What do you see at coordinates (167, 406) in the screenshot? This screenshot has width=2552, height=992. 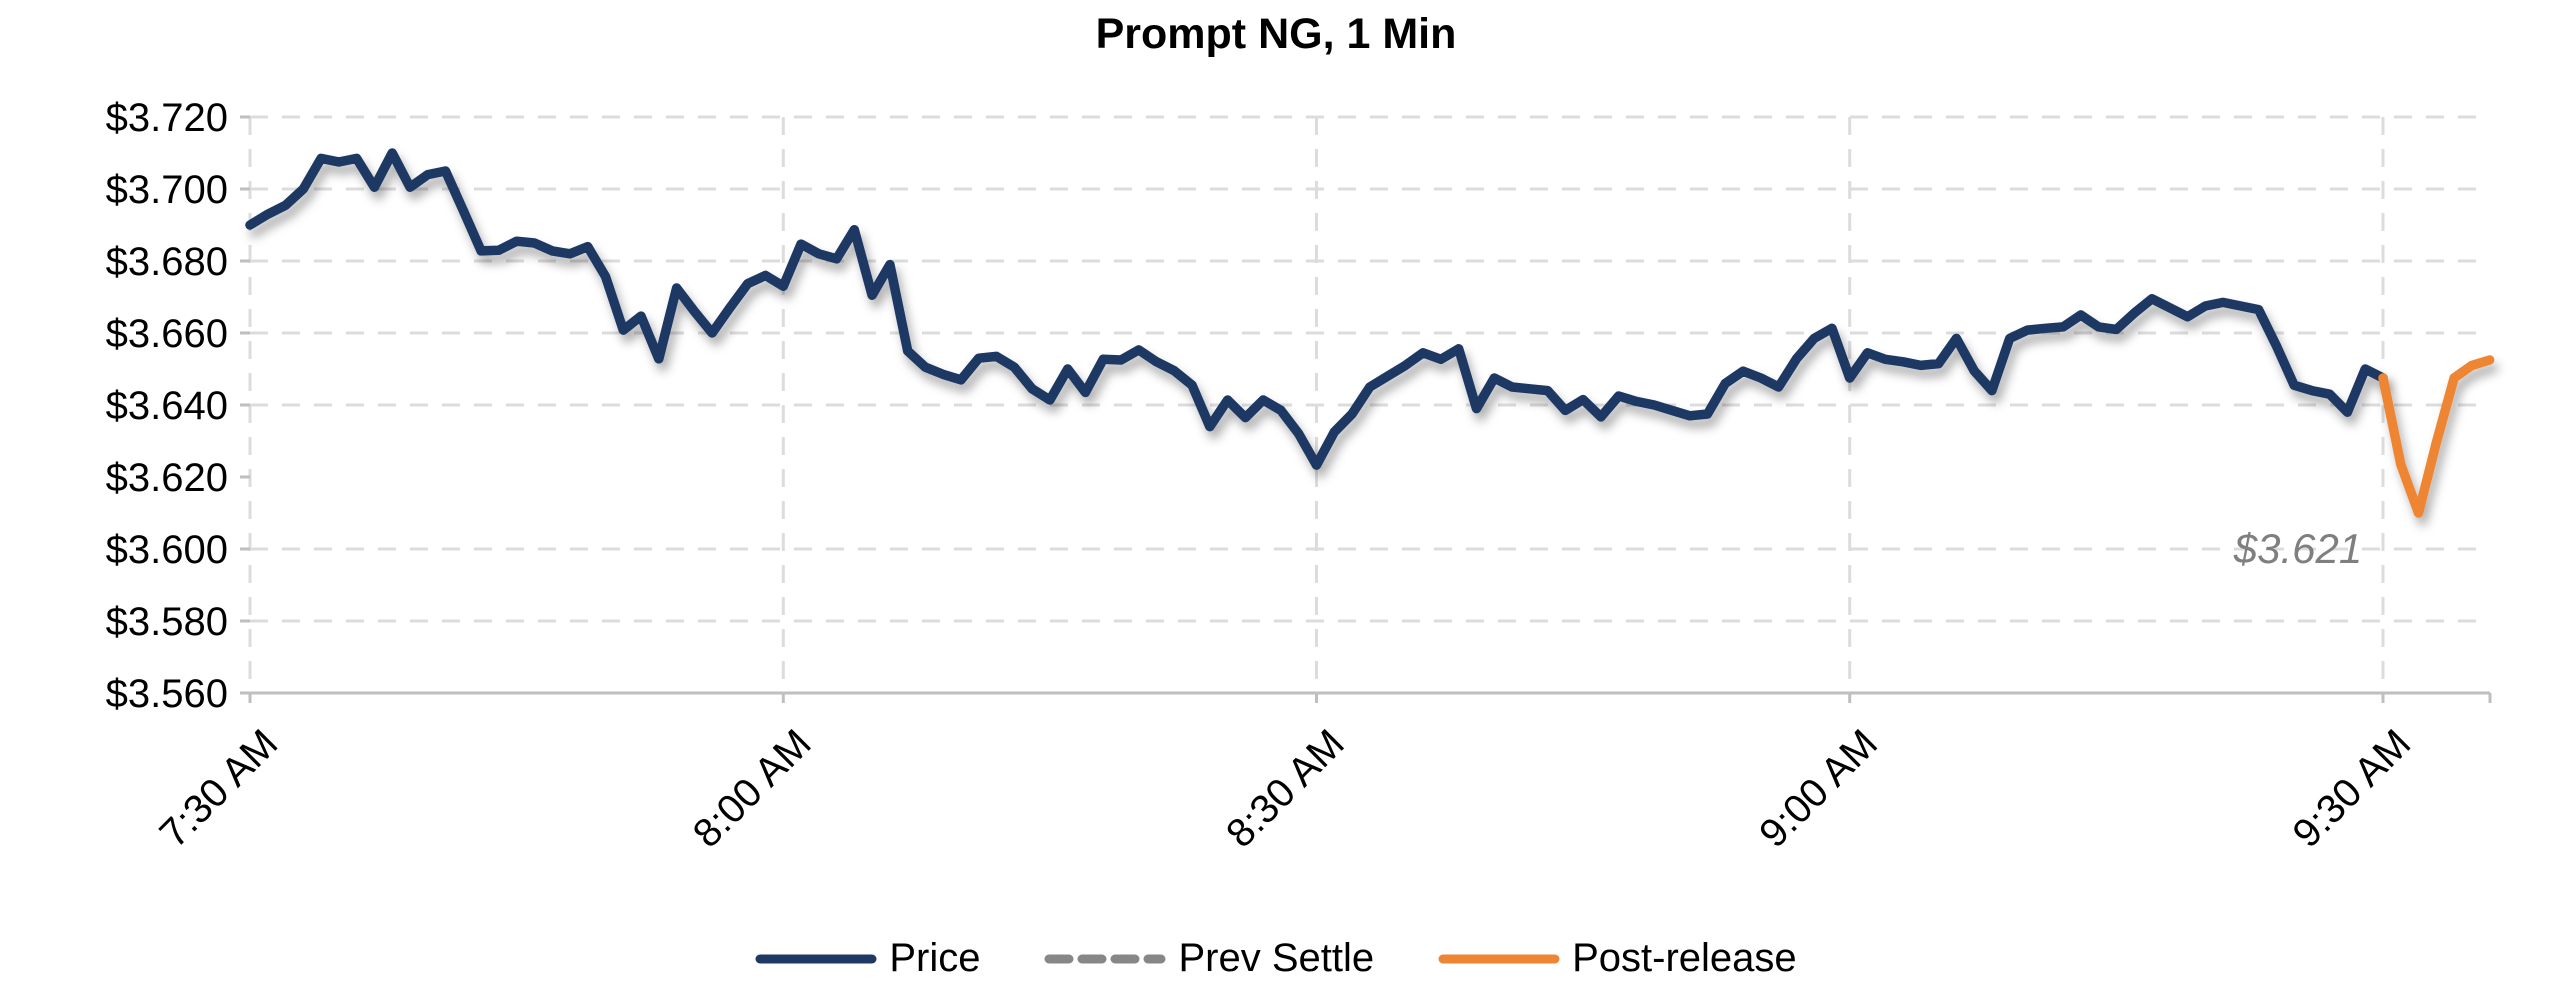 I see `svg-text: $3.640` at bounding box center [167, 406].